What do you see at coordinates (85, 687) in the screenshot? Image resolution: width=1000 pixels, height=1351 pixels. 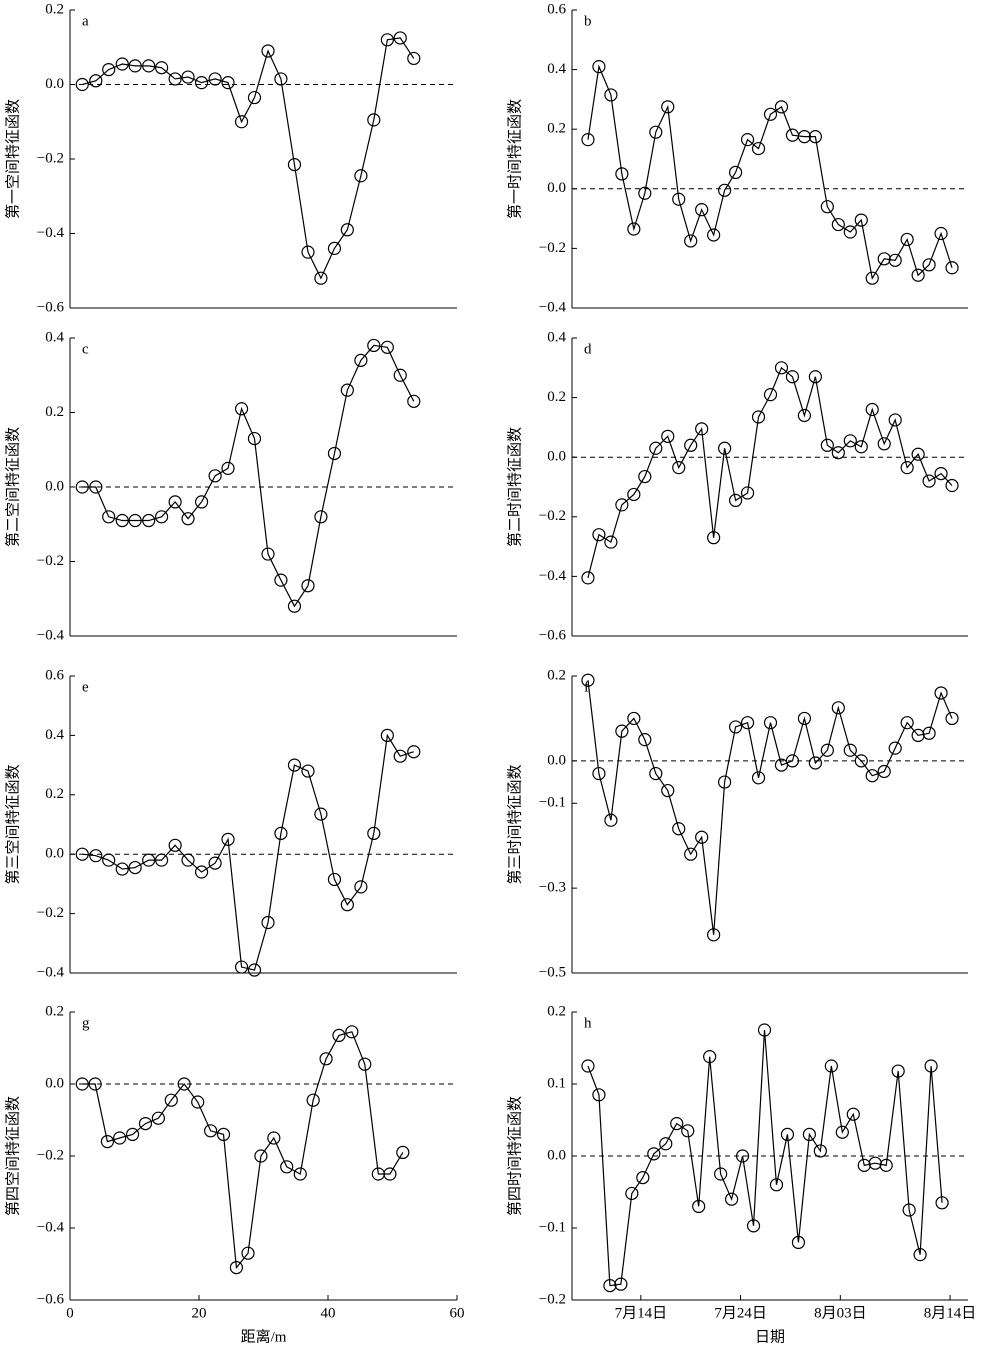 I see `panel-label: e` at bounding box center [85, 687].